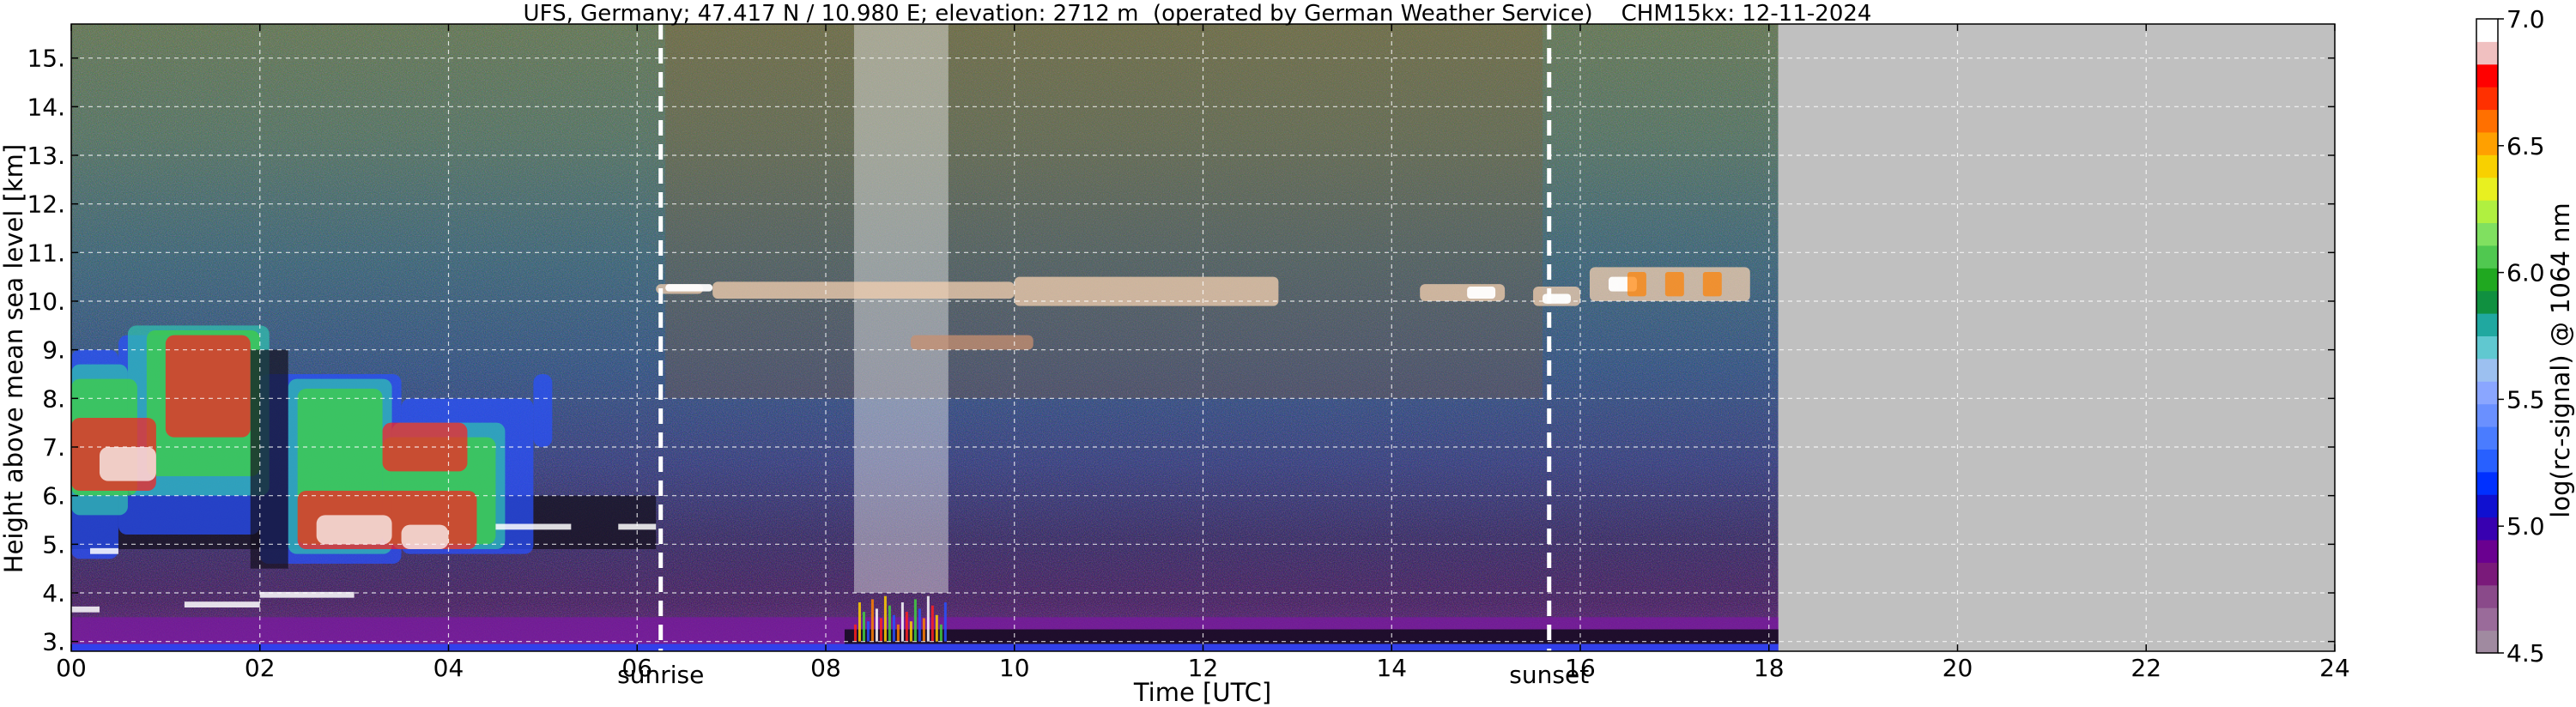 Image resolution: width=2576 pixels, height=707 pixels. I want to click on x-tick-label: 20, so click(1958, 668).